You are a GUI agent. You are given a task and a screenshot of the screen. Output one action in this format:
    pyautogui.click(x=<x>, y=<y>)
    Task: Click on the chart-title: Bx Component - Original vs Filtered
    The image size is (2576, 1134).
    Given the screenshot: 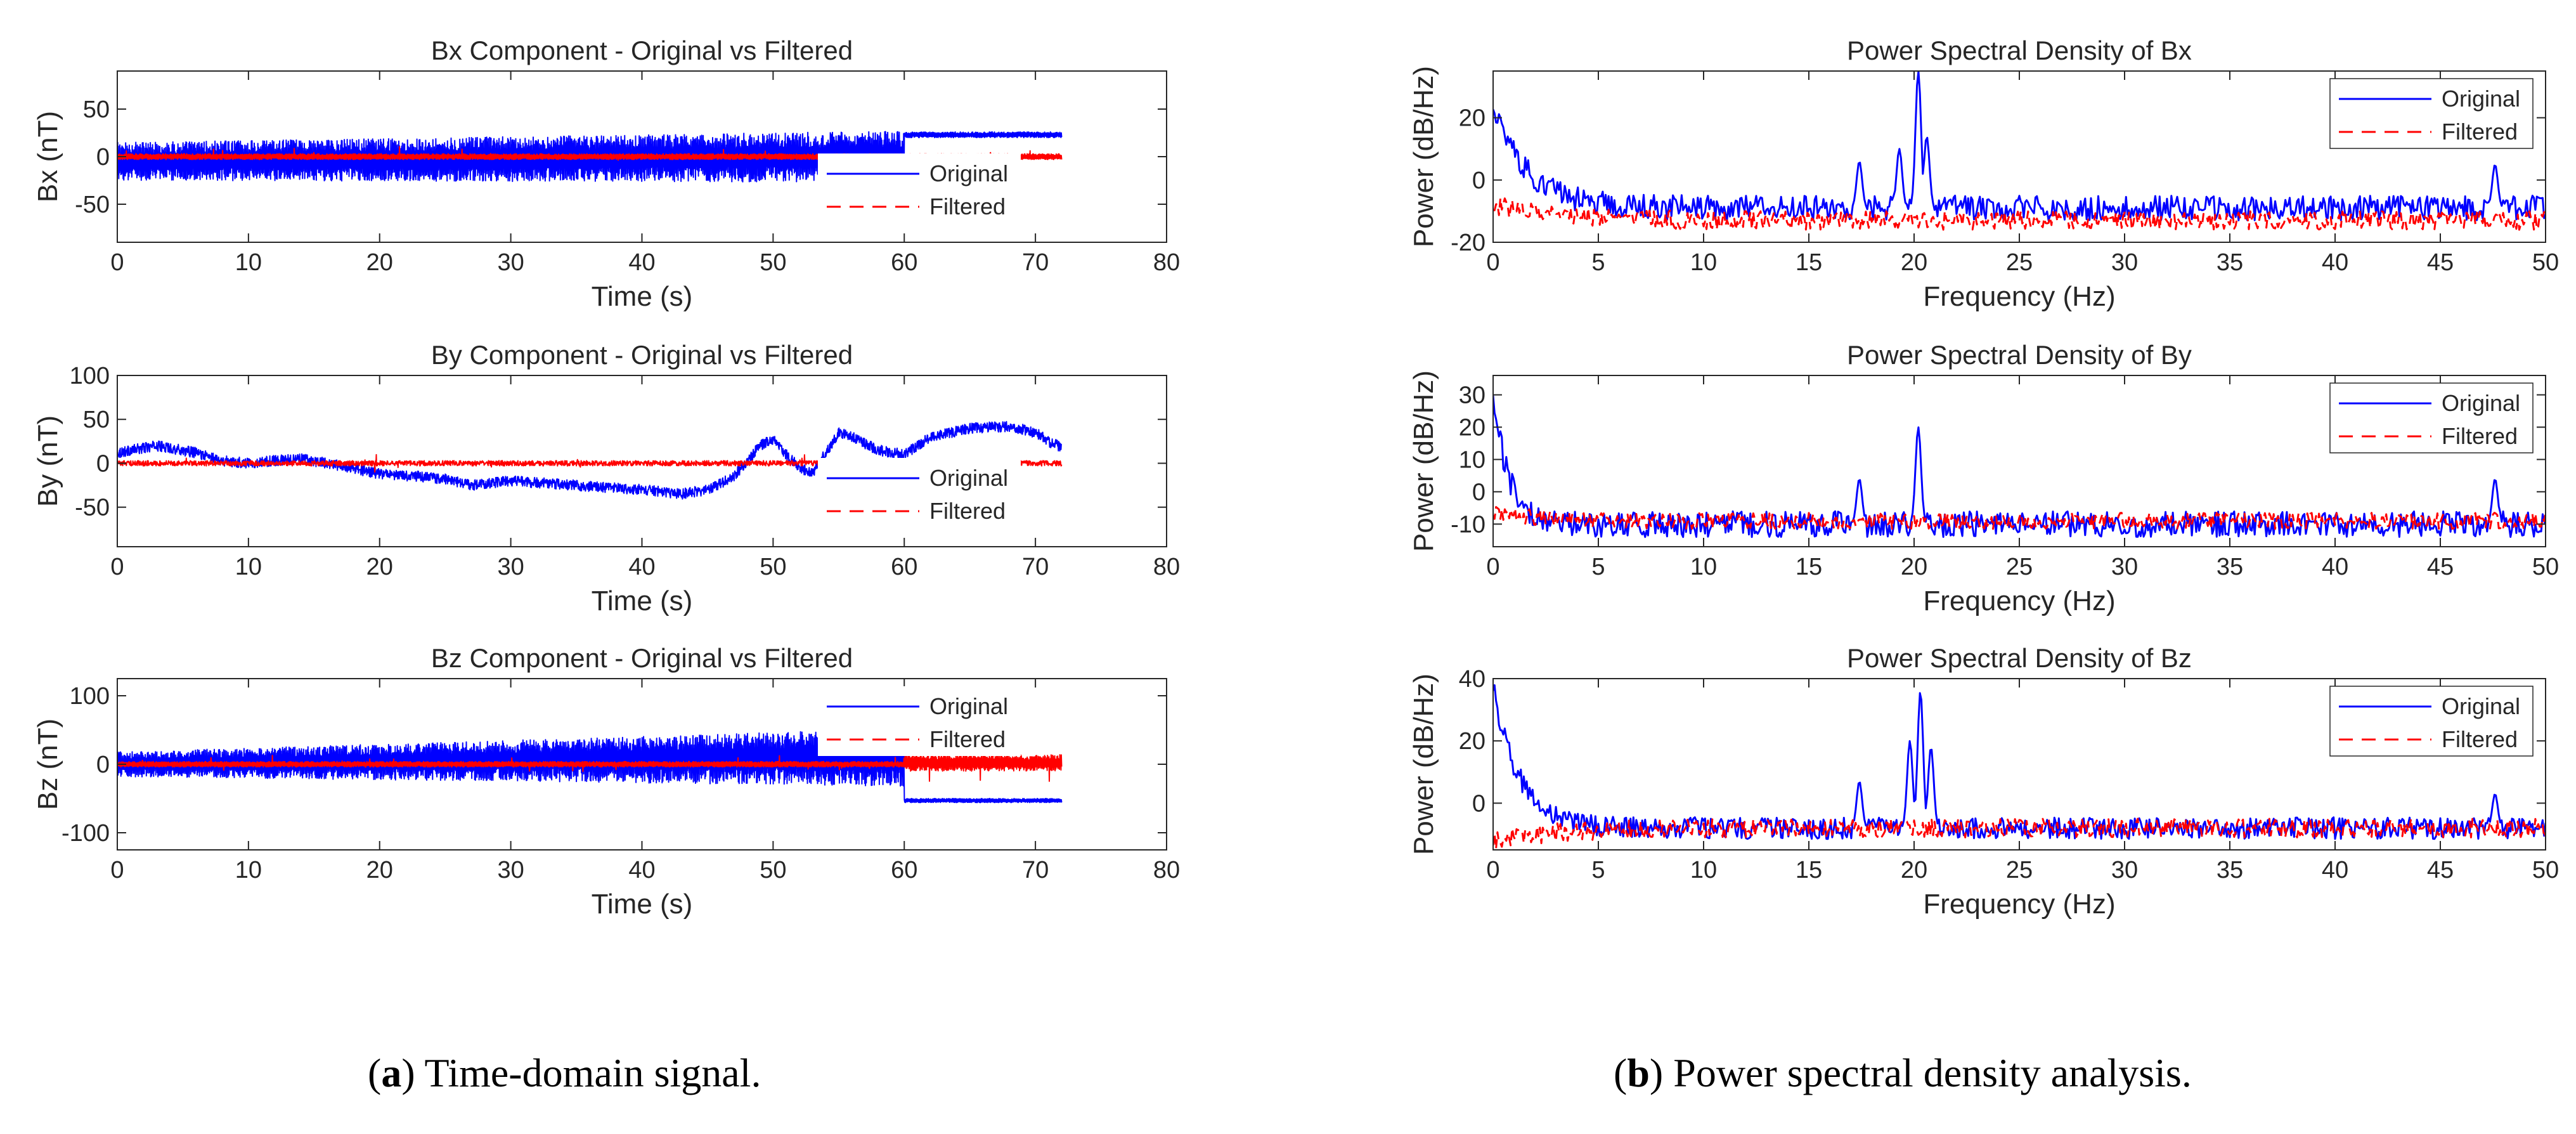 What is the action you would take?
    pyautogui.click(x=642, y=50)
    